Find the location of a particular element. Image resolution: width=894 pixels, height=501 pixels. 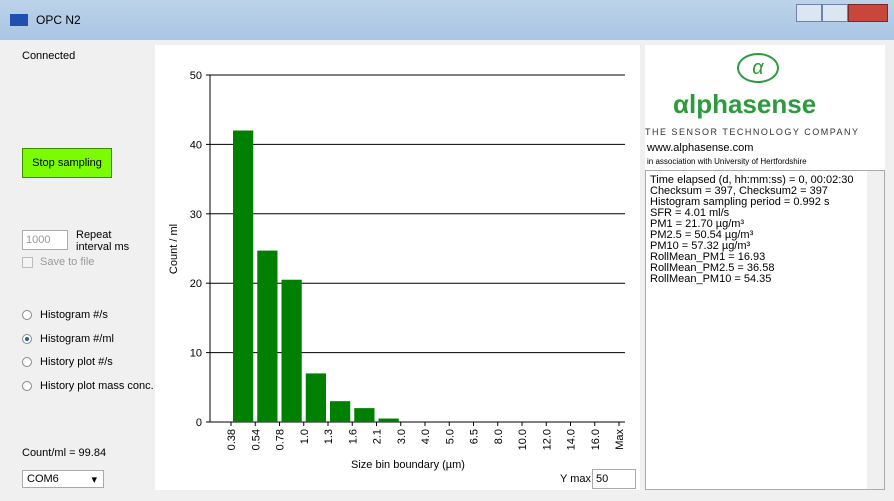

x-tick-label: 12.0 is located at coordinates (547, 439).